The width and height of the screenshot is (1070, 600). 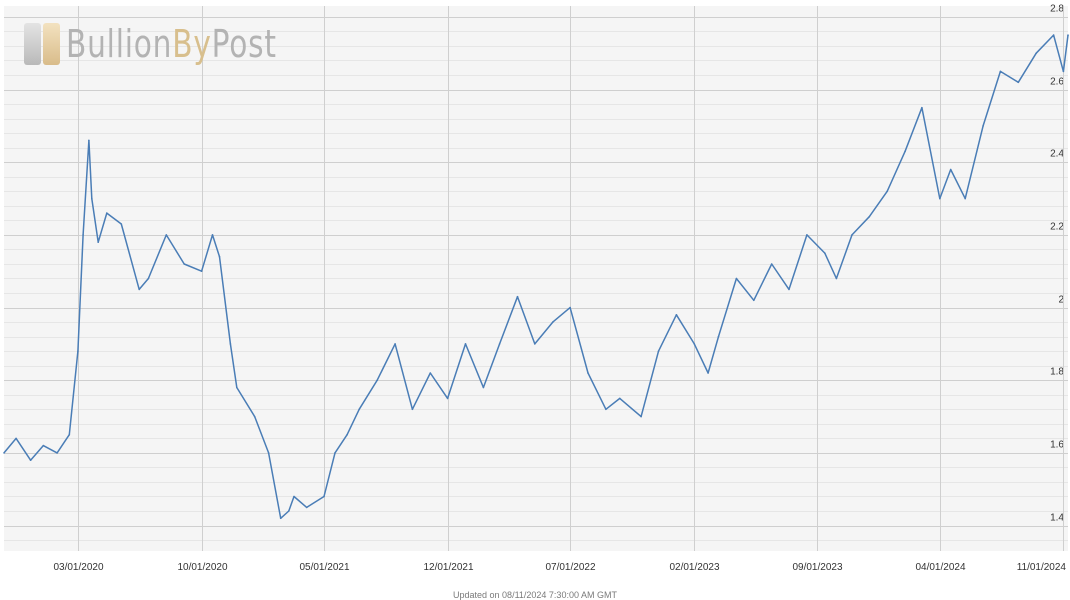 What do you see at coordinates (535, 595) in the screenshot?
I see `updated-timestamp: Updated on 08/11/2024 7:30:00 AM GMT` at bounding box center [535, 595].